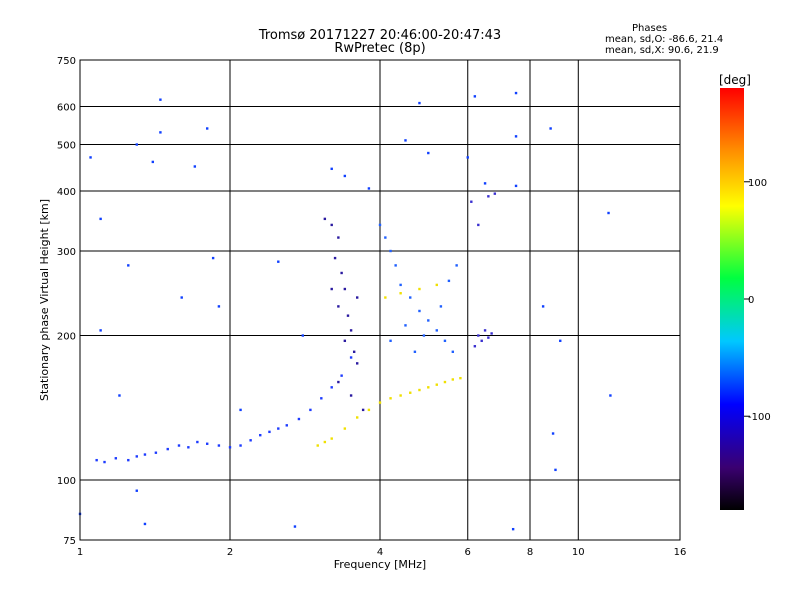 This screenshot has width=800, height=600. Describe the element at coordinates (680, 552) in the screenshot. I see `x-tick-label: 16` at that location.